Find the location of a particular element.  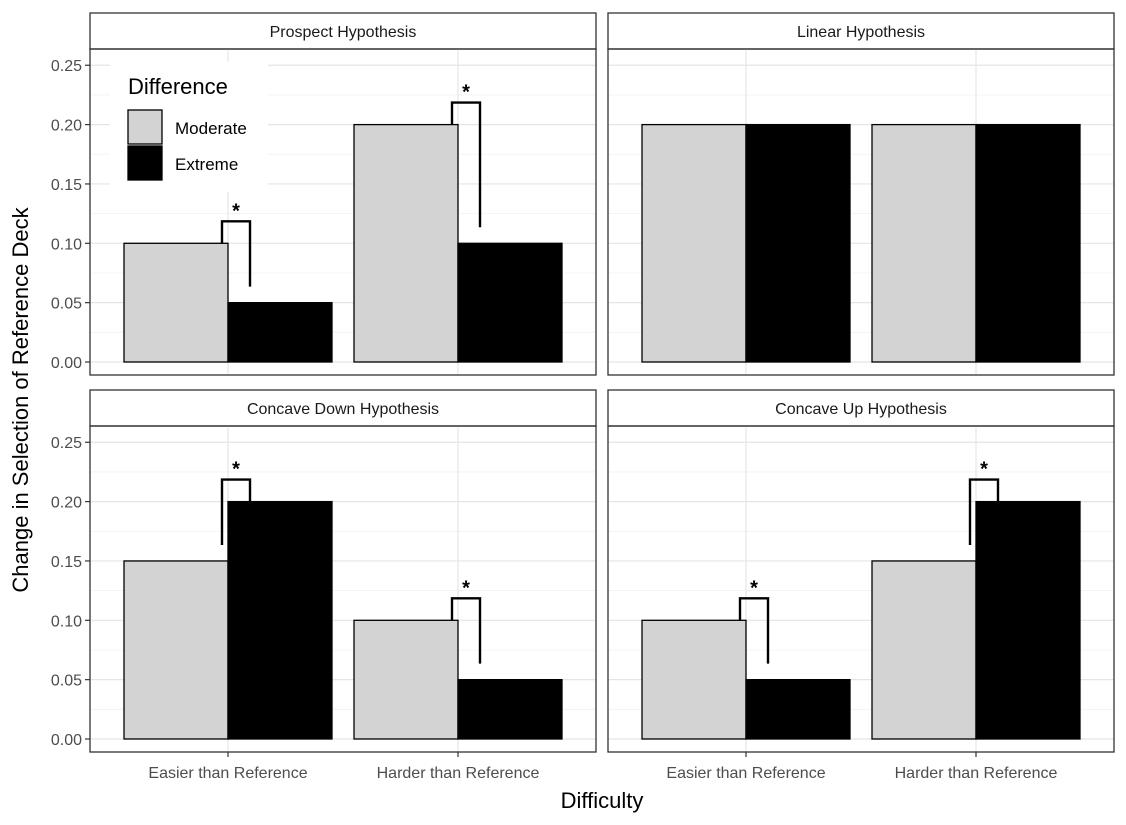

y-axis-title: Change in Selection of Reference Deck is located at coordinates (20, 399).